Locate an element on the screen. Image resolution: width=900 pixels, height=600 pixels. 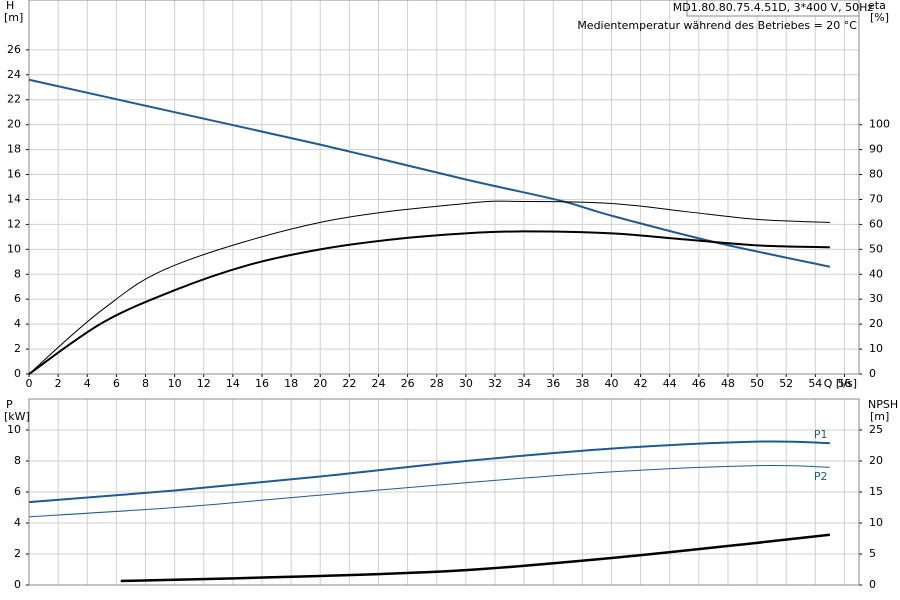
x-tick-label: 52 is located at coordinates (786, 383).